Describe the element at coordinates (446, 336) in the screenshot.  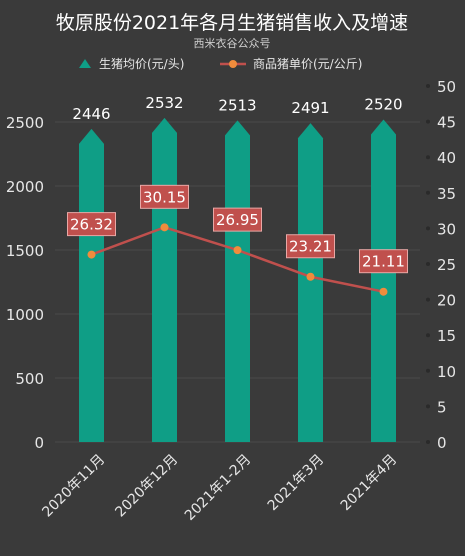
I see `right-tick-label: 15` at that location.